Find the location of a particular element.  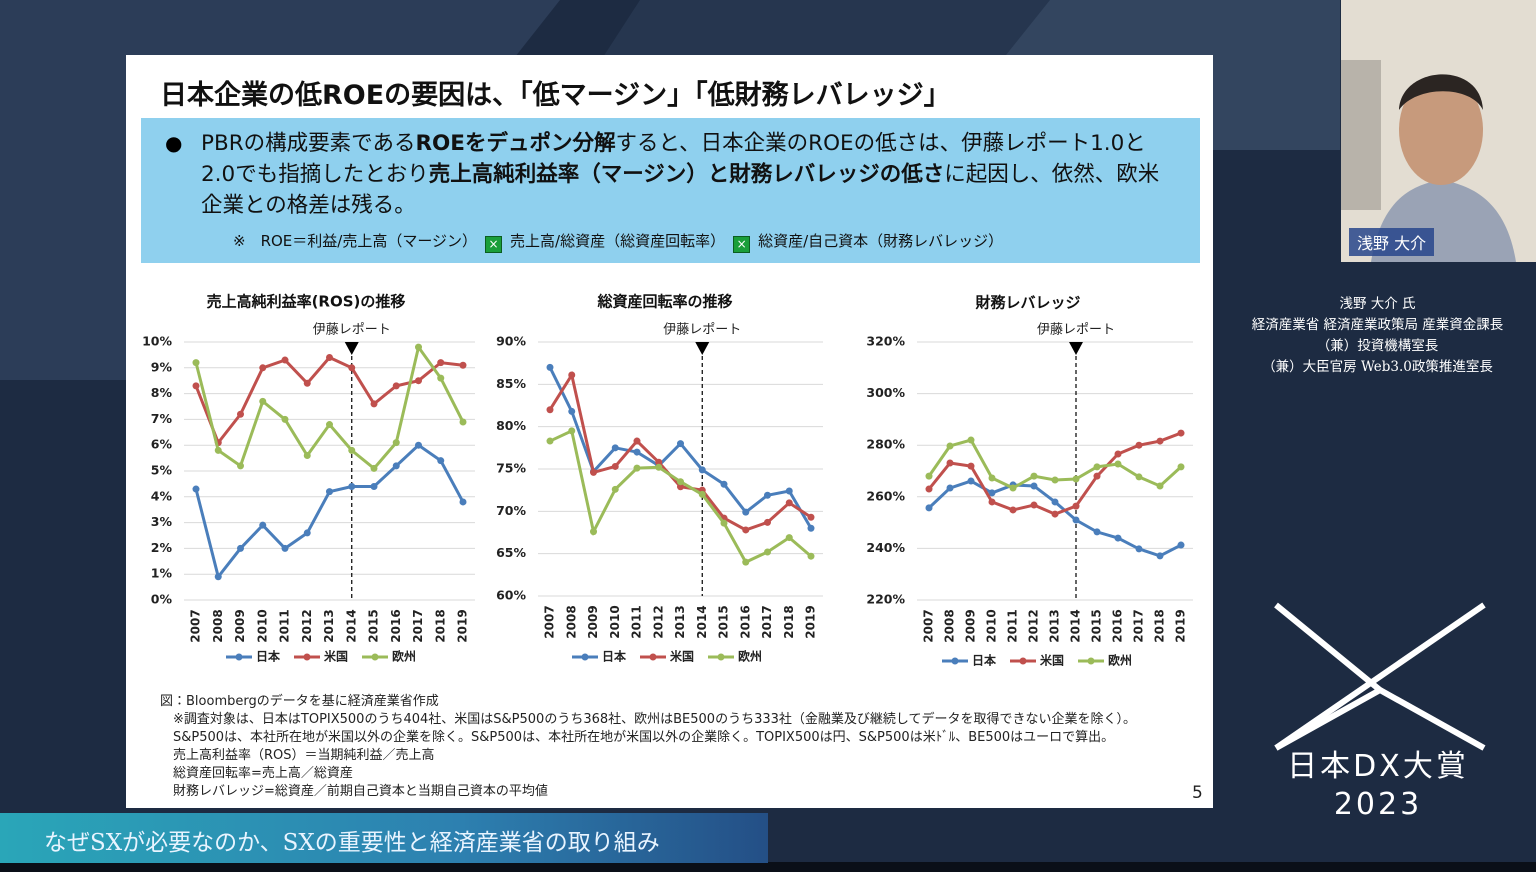

x-tick-label: 2010 is located at coordinates (992, 625).